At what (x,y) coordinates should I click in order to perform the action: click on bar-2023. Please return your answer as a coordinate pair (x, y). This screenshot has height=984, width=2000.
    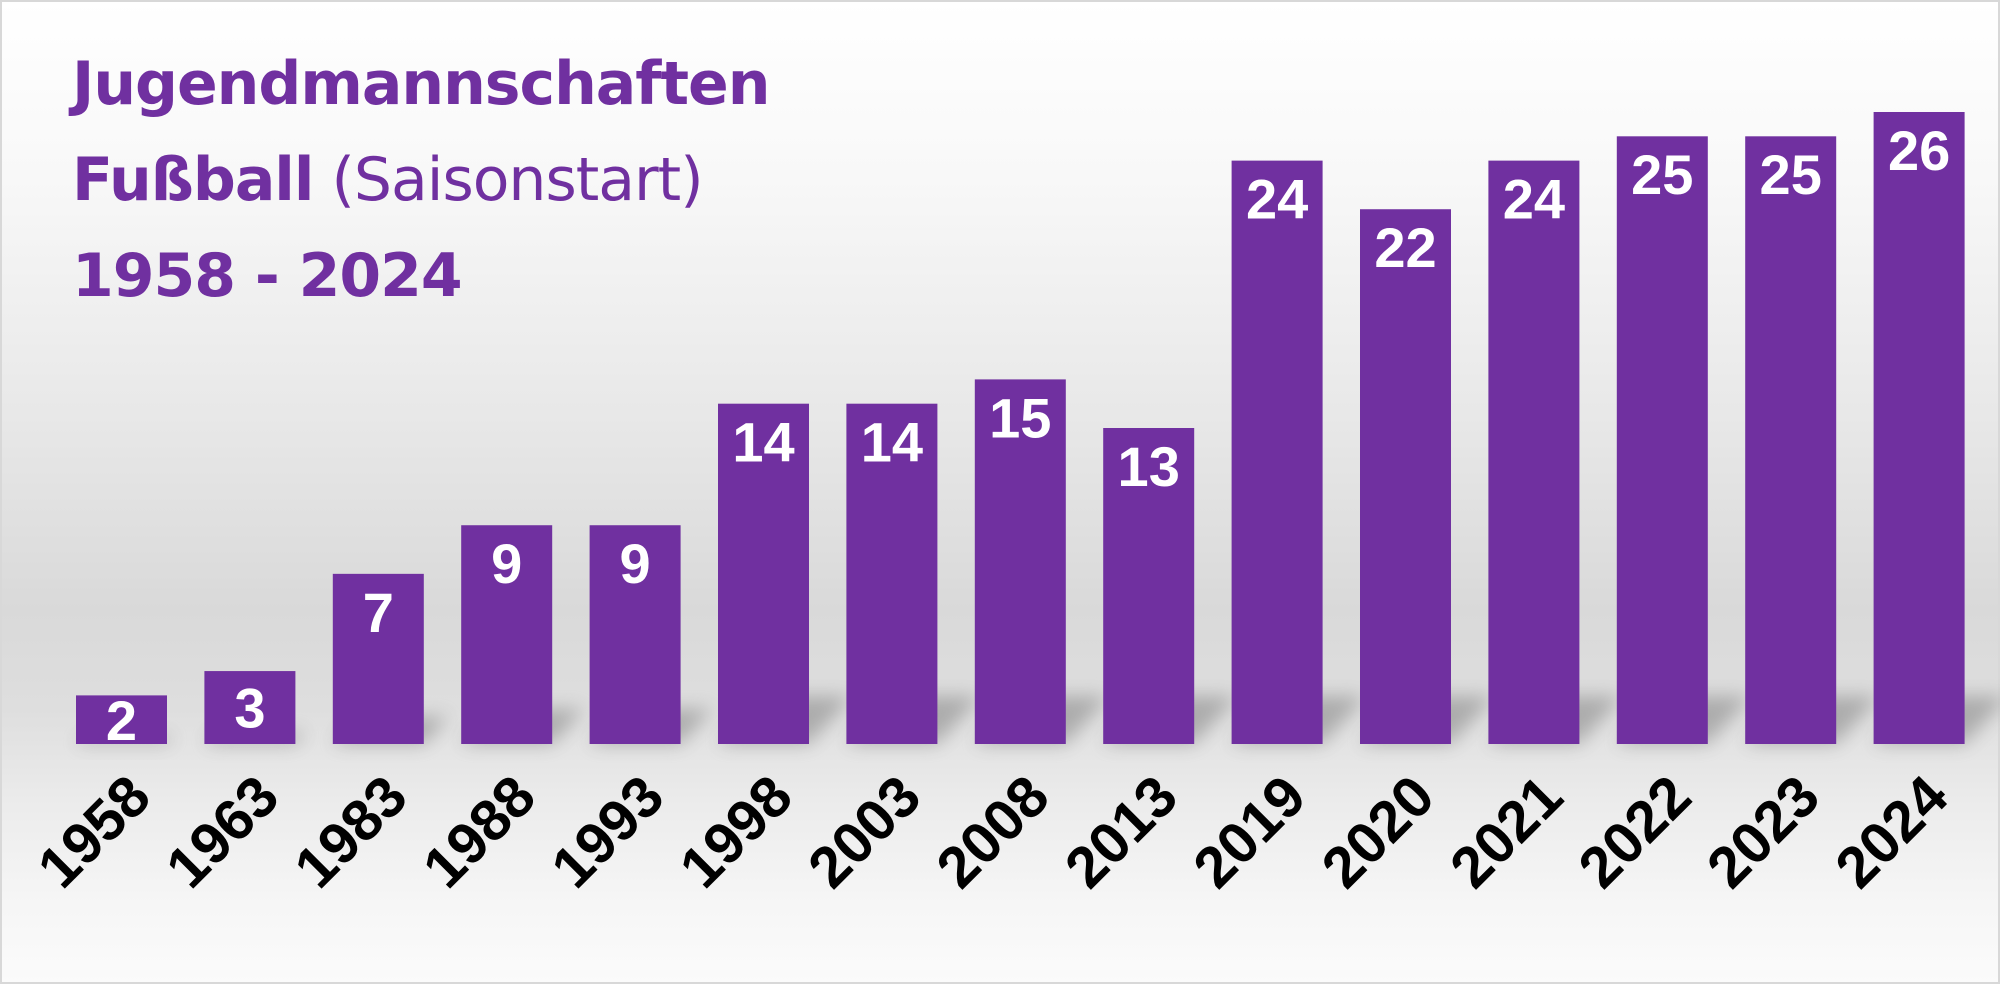
    Looking at the image, I should click on (1791, 440).